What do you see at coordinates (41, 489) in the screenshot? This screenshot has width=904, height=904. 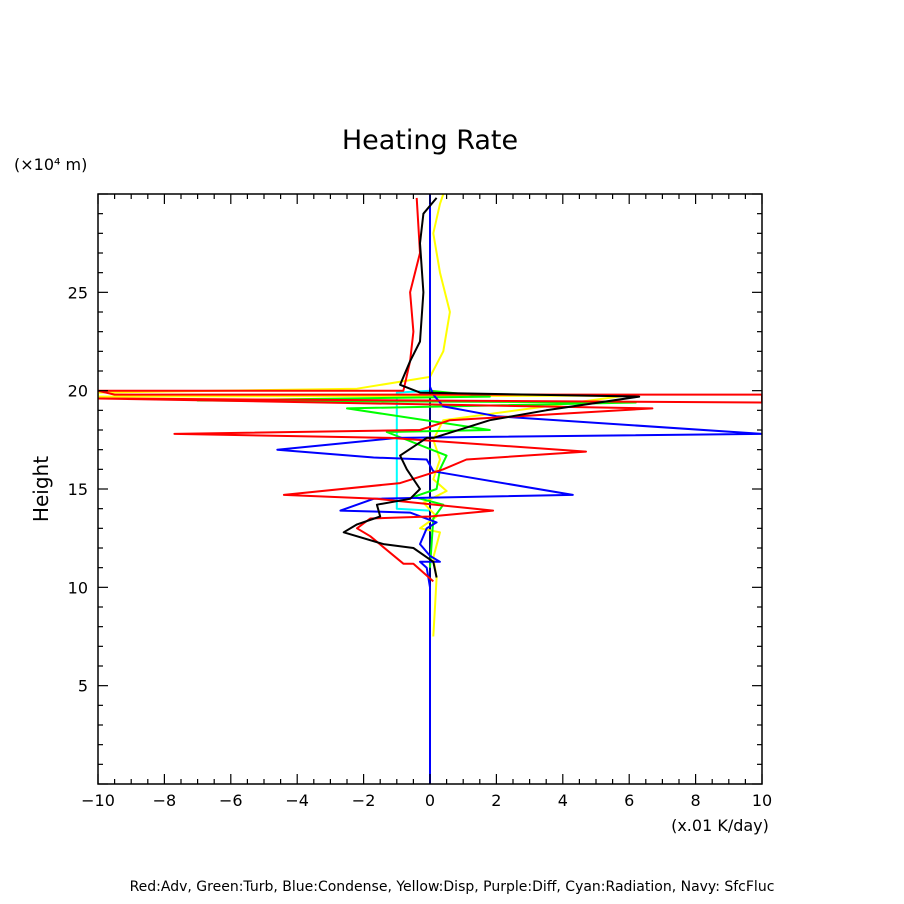 I see `y-axis-label: Height` at bounding box center [41, 489].